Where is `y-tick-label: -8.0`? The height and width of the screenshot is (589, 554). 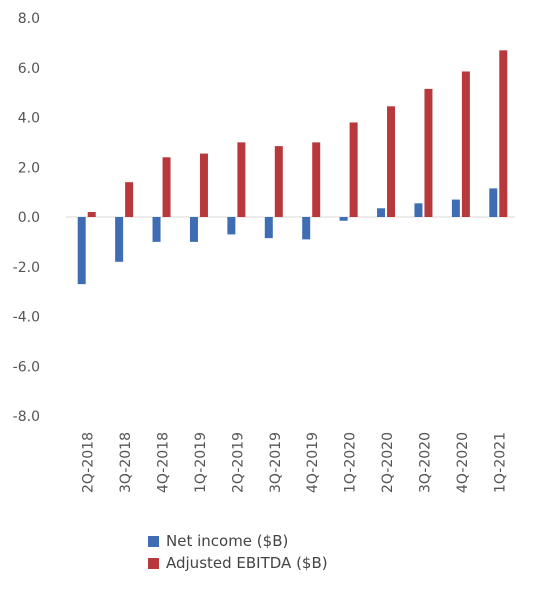
y-tick-label: -8.0 is located at coordinates (26, 417).